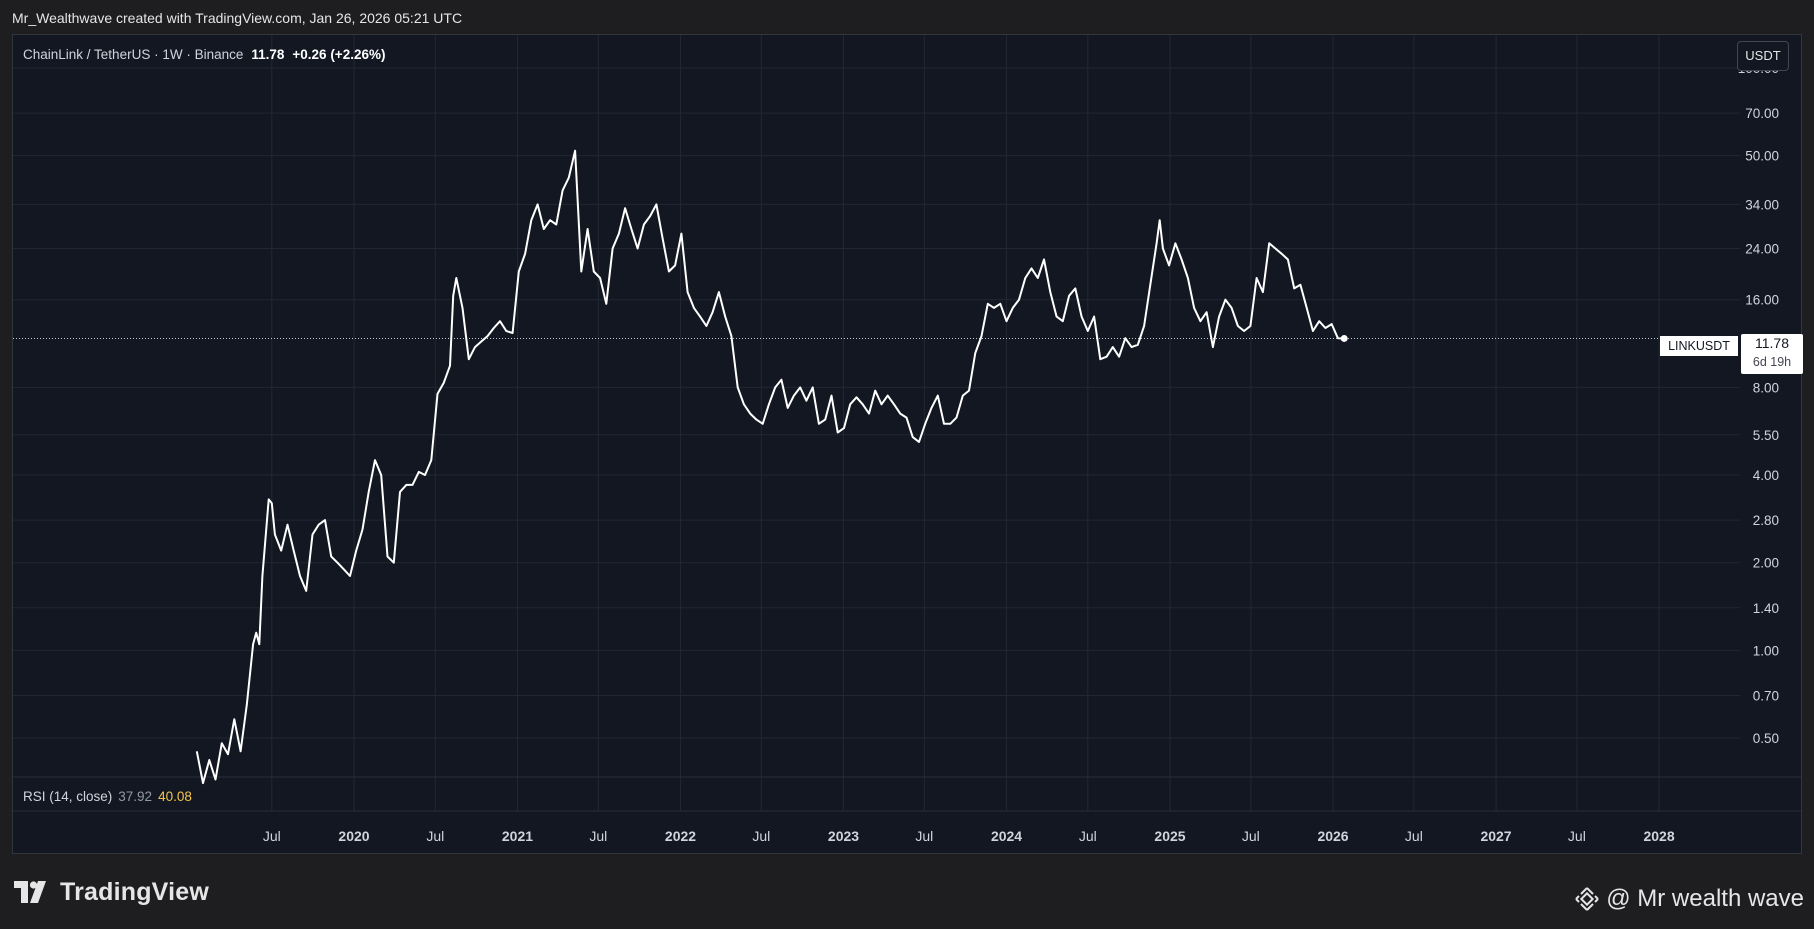  I want to click on y-tick-label: 1.40, so click(1766, 608).